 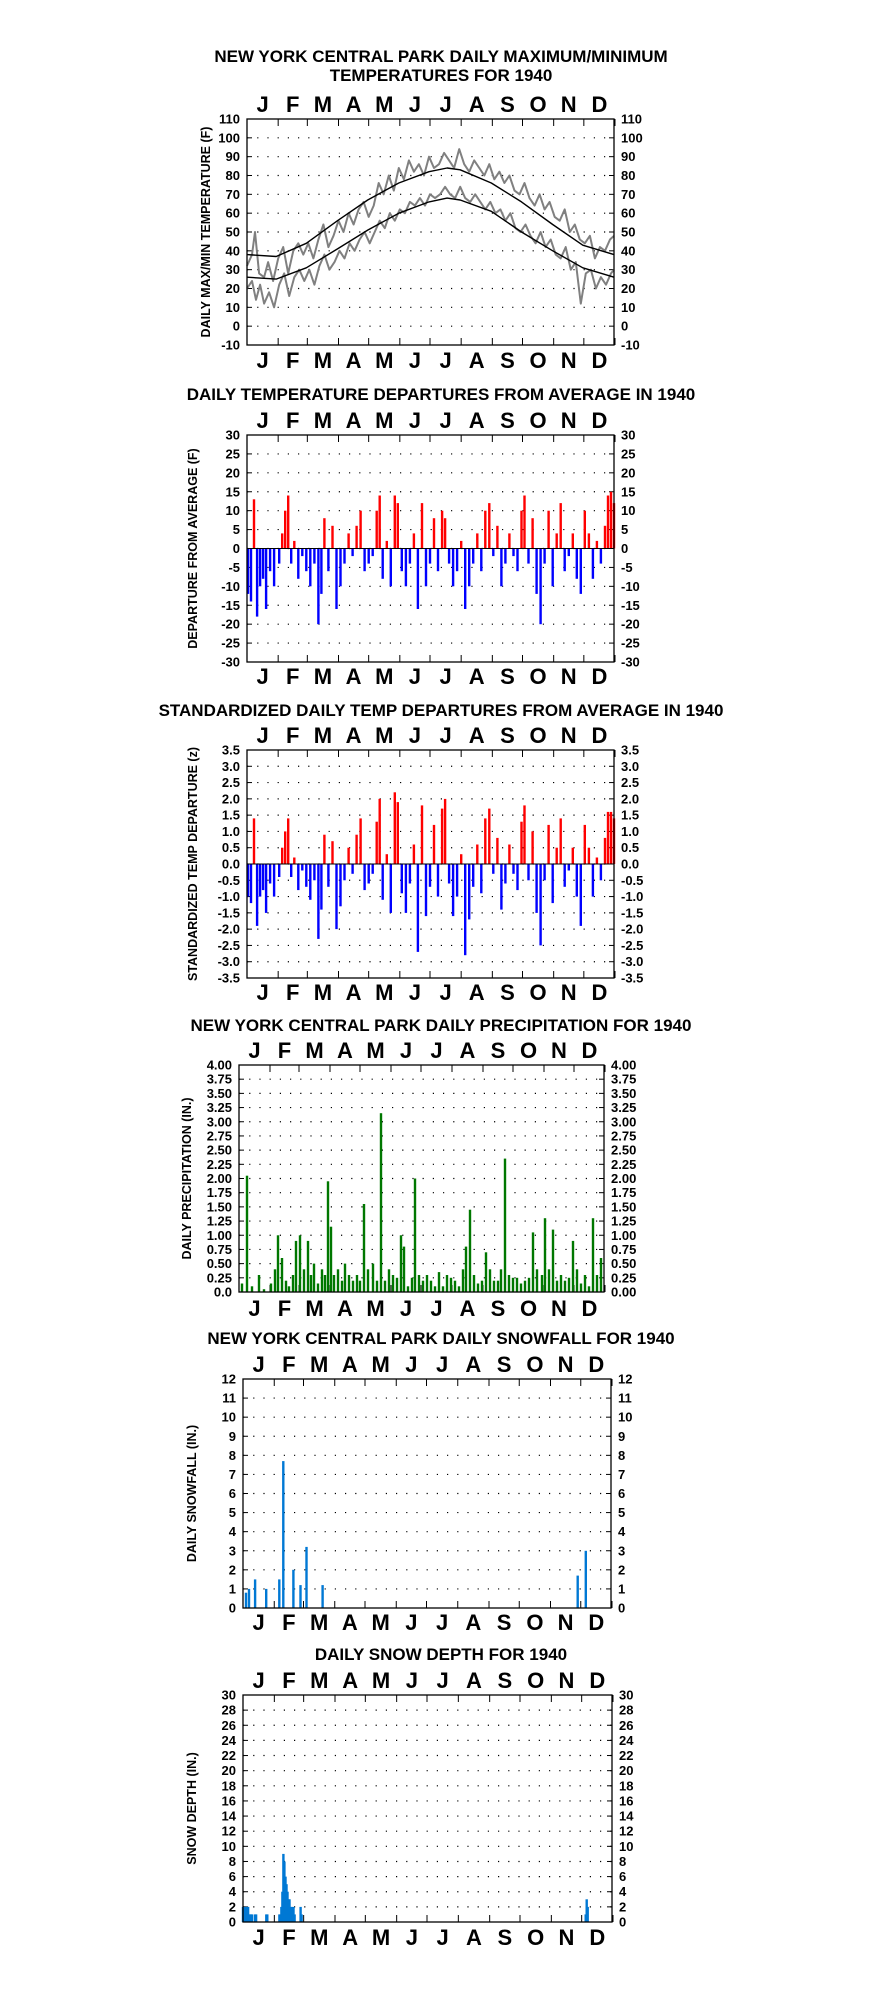 I want to click on month-label-top: O, so click(x=528, y=1050).